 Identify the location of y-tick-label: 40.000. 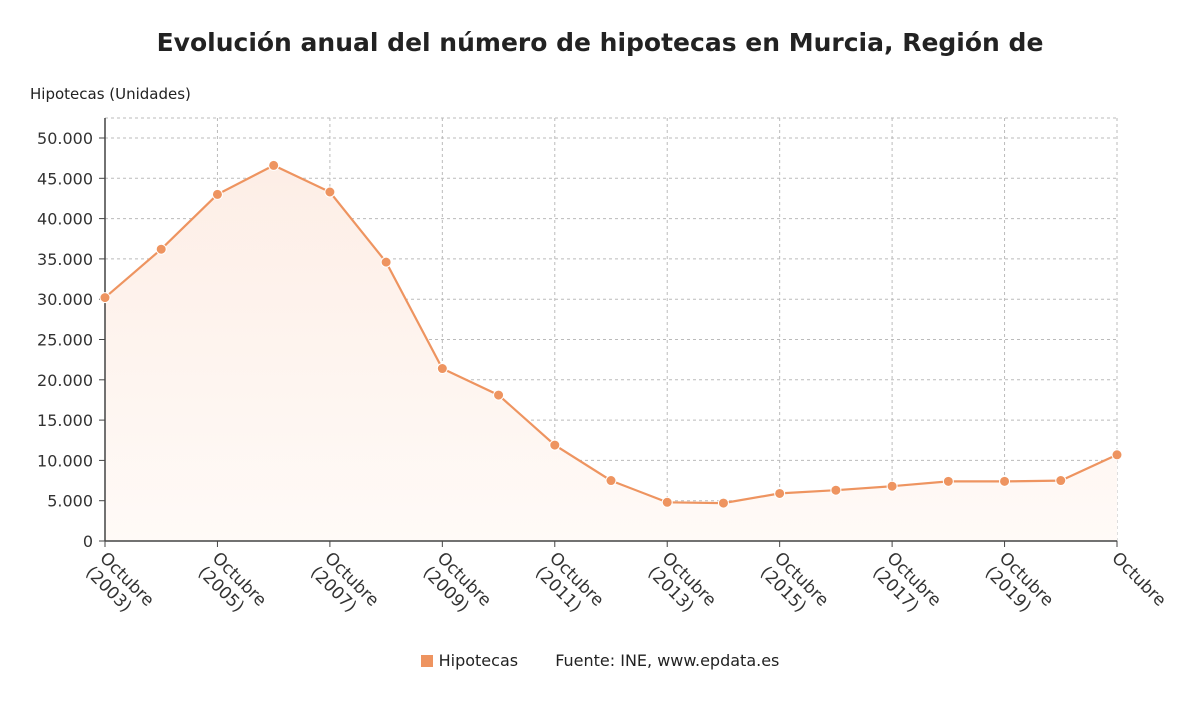
(65, 219).